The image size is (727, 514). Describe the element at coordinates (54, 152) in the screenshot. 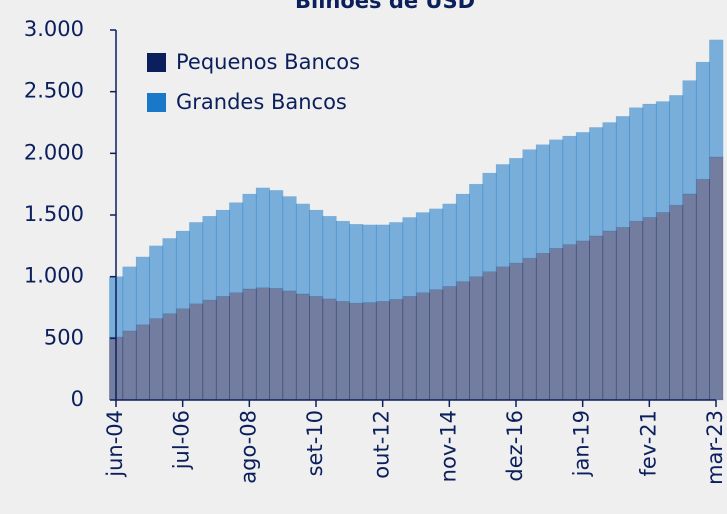

I see `y-tick-label: 2.000` at that location.